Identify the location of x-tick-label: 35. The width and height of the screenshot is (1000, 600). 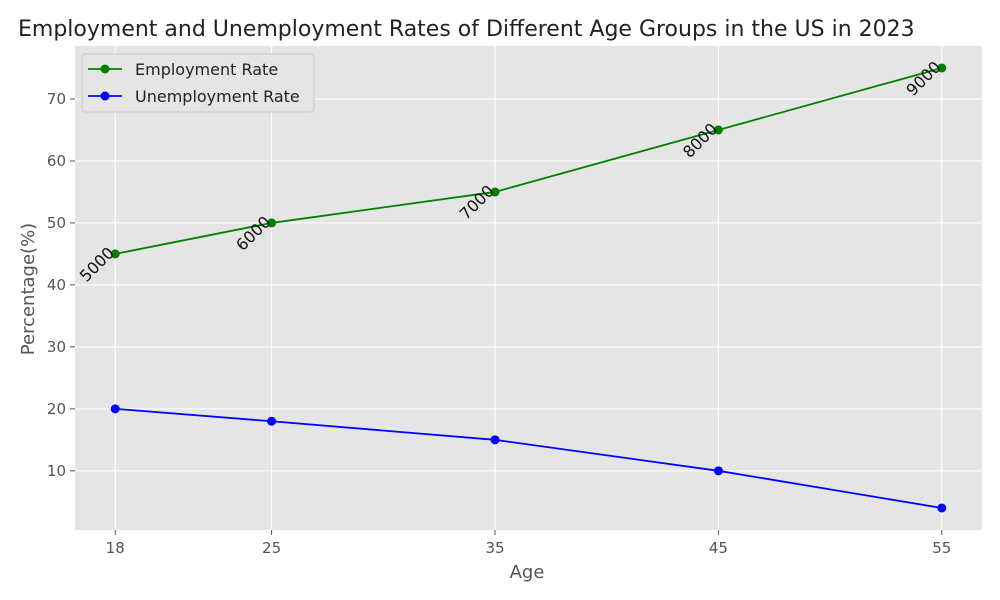
(494, 548).